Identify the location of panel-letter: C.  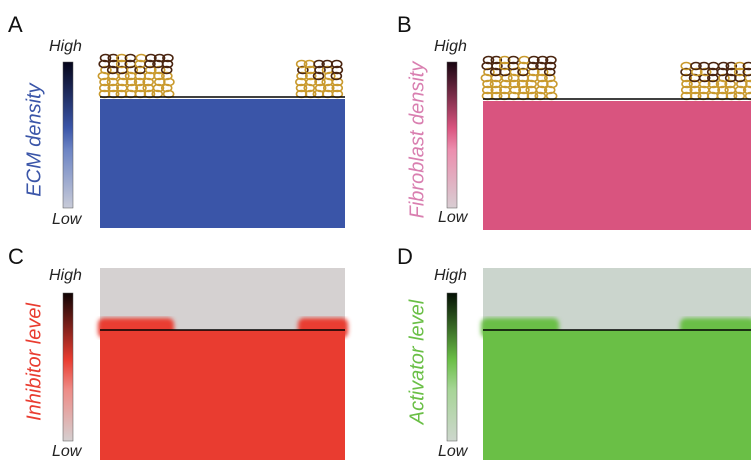
(16, 256).